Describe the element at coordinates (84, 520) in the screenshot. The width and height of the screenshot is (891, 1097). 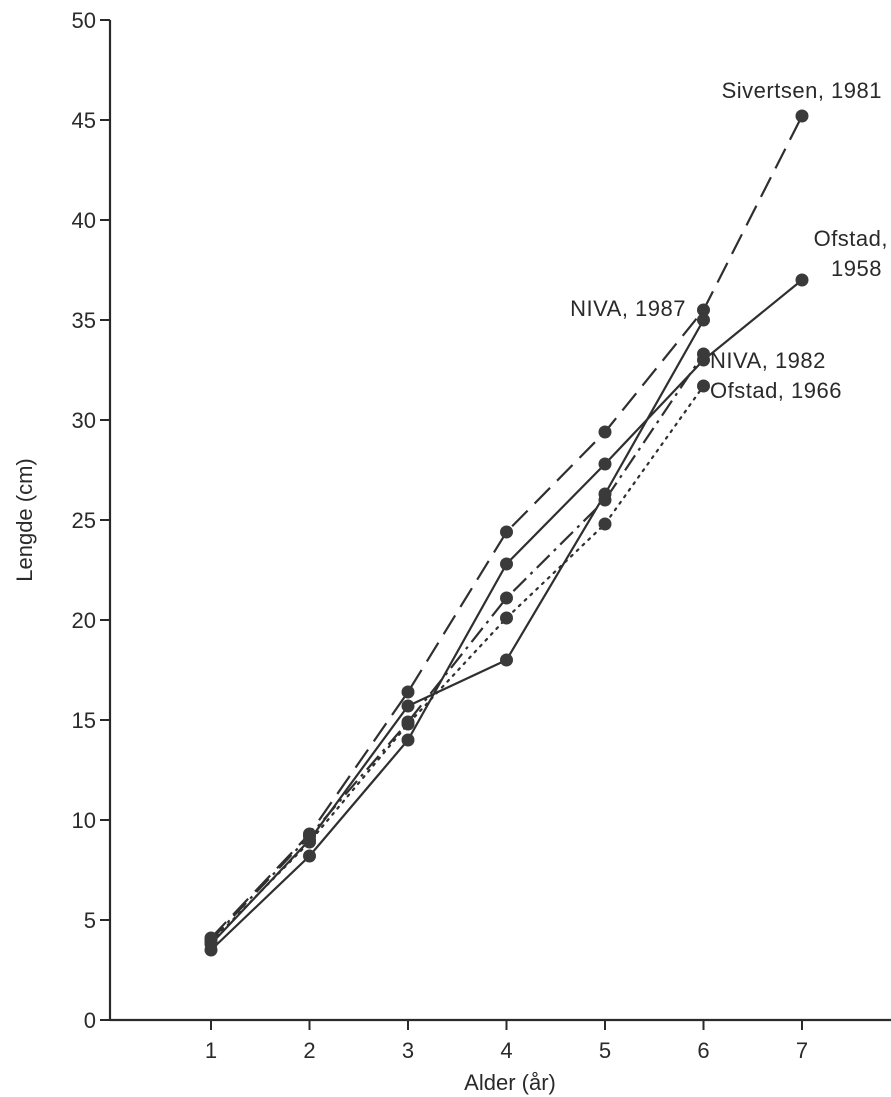
I see `y-tick-label: 25` at that location.